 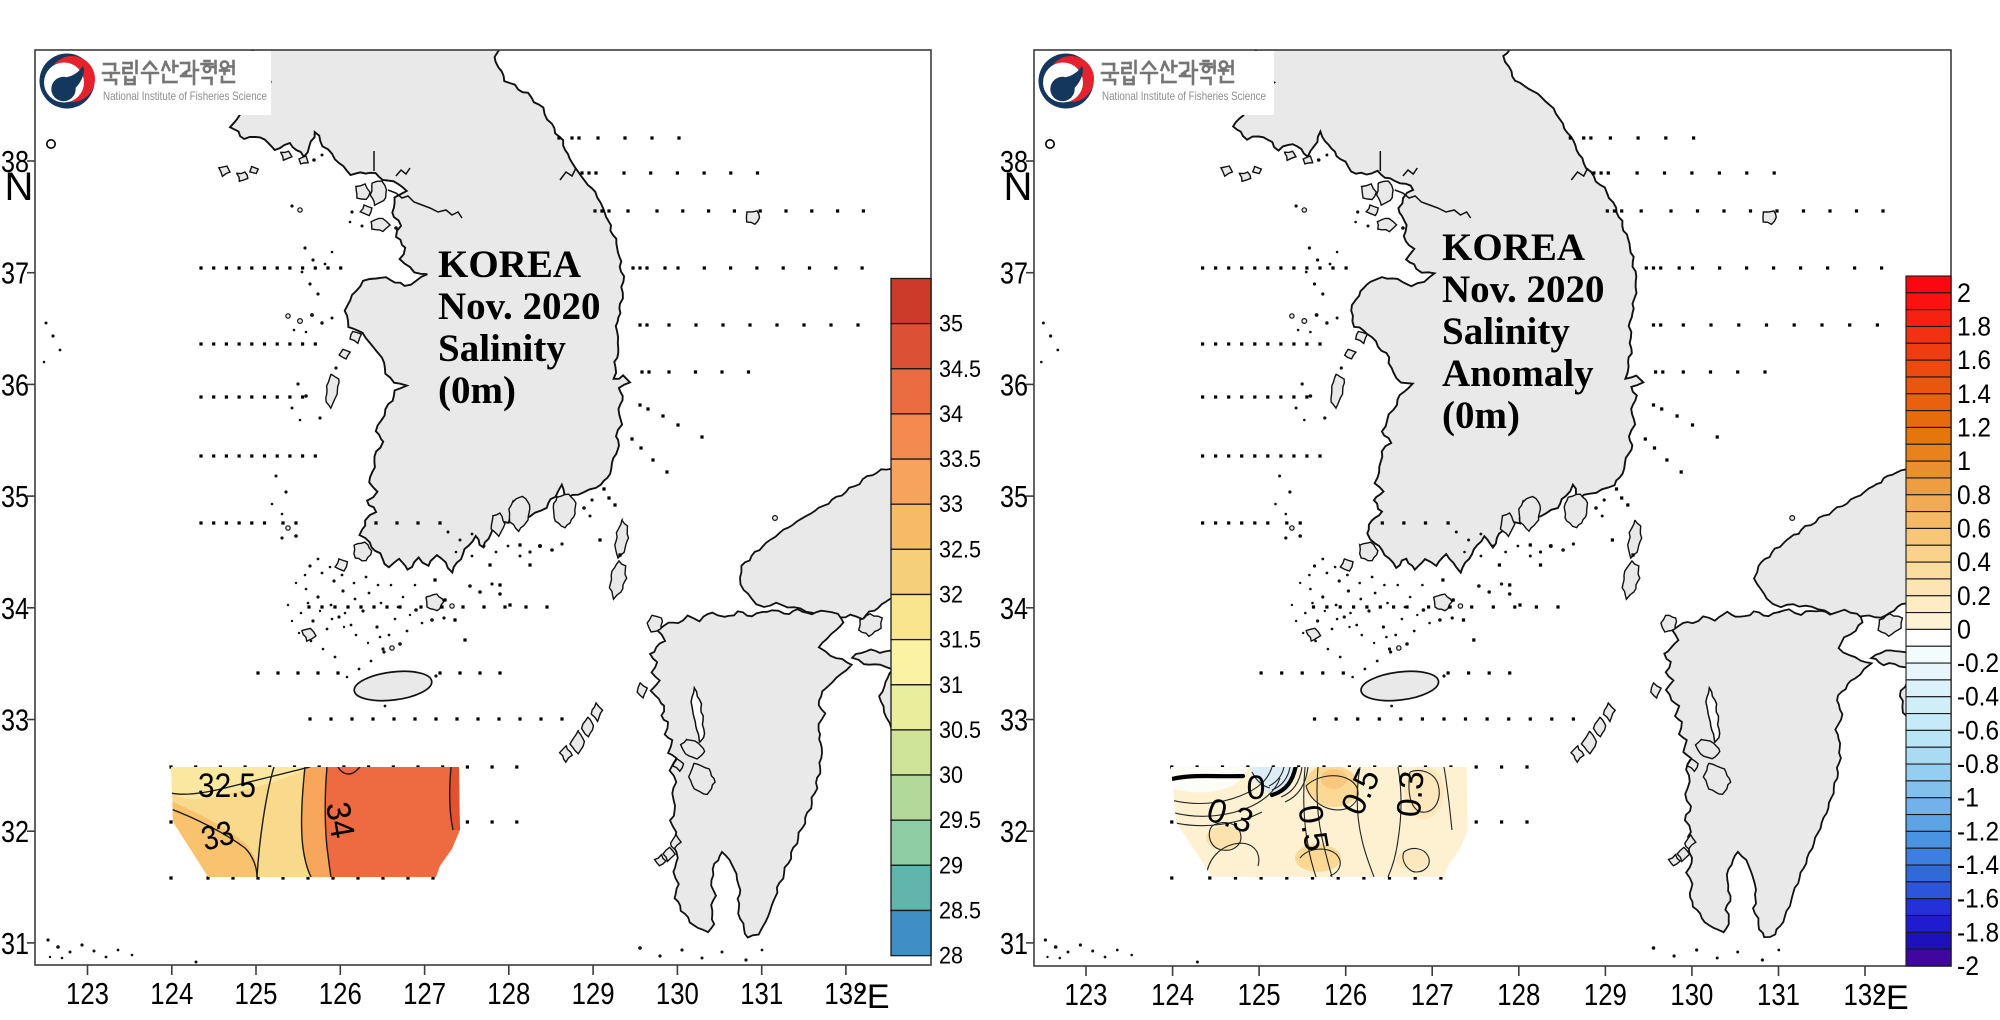 What do you see at coordinates (1968, 798) in the screenshot?
I see `svg-text: -1` at bounding box center [1968, 798].